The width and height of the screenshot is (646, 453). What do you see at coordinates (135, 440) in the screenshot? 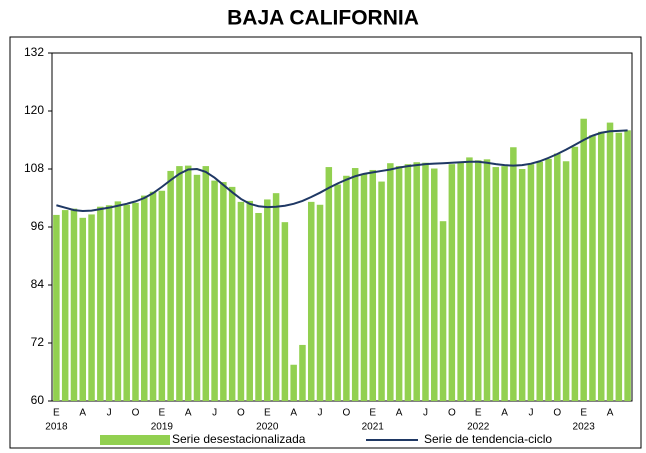
I see `legend-swatch` at bounding box center [135, 440].